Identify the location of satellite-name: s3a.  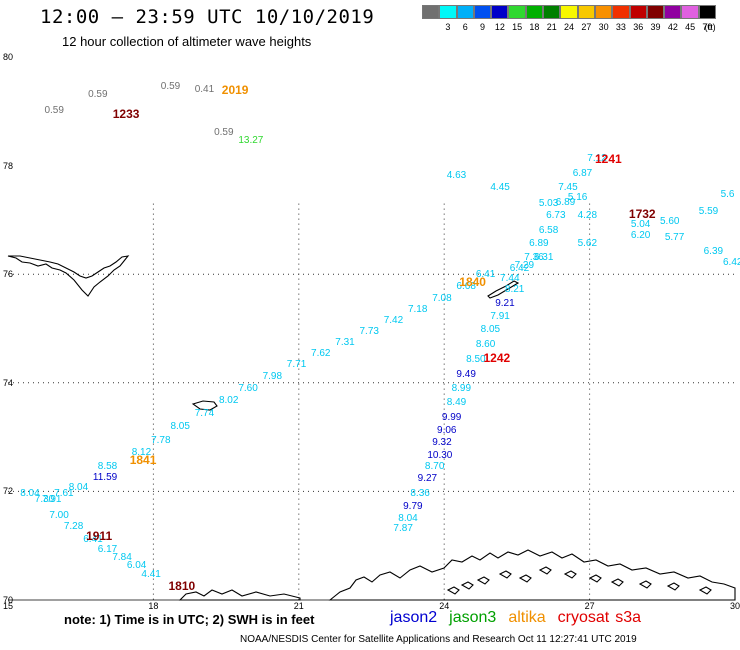
(628, 617).